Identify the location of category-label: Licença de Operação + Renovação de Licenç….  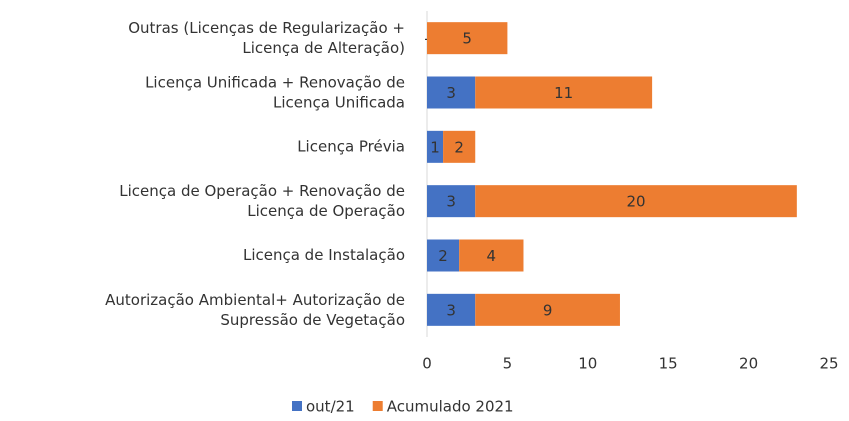
(262, 201).